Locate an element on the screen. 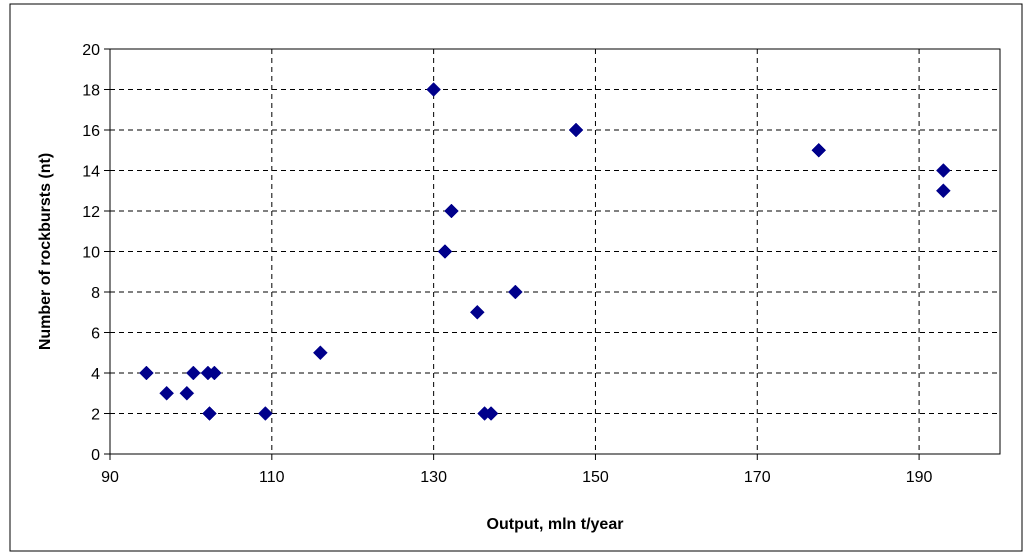 Image resolution: width=1024 pixels, height=560 pixels. x-tick-label: 130 is located at coordinates (433, 477).